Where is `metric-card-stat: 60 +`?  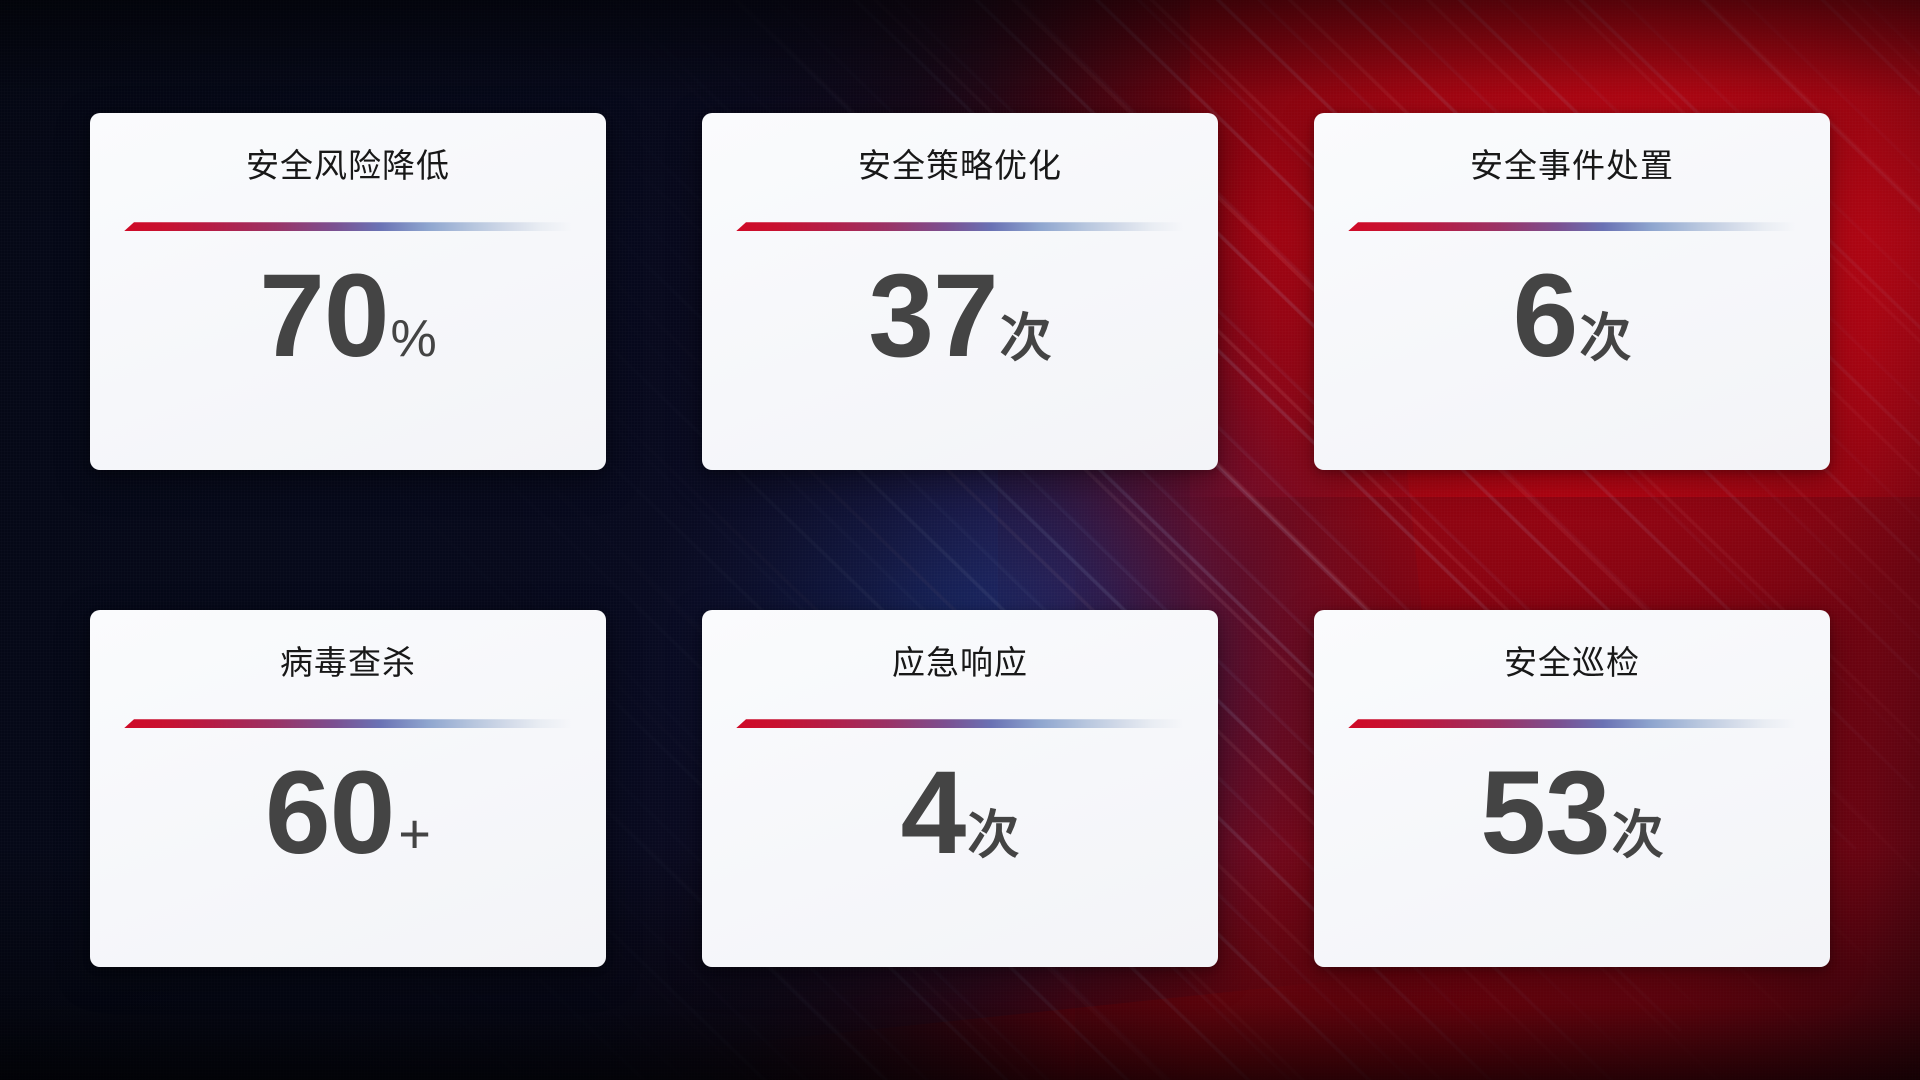 metric-card-stat: 60 + is located at coordinates (348, 813).